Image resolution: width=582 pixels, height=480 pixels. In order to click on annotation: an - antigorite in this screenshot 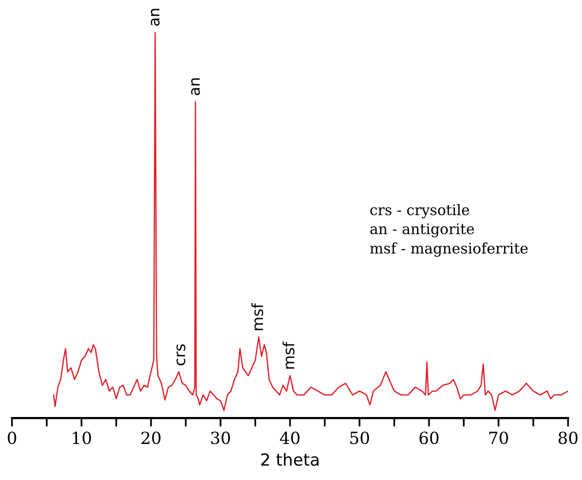, I will do `click(422, 230)`.